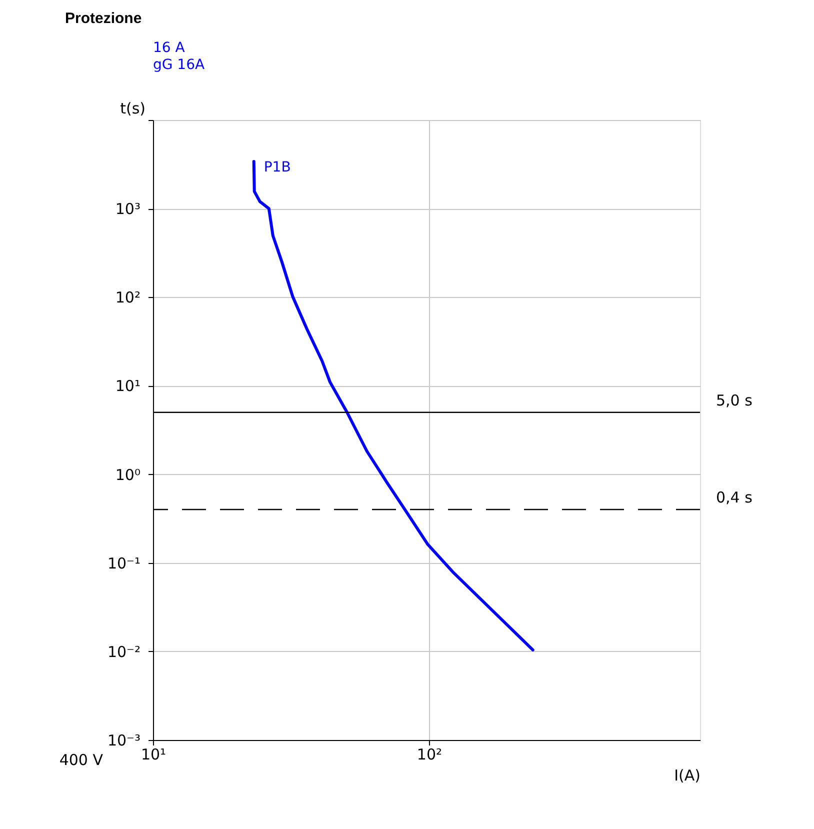  What do you see at coordinates (179, 65) in the screenshot?
I see `text: gG 16A` at bounding box center [179, 65].